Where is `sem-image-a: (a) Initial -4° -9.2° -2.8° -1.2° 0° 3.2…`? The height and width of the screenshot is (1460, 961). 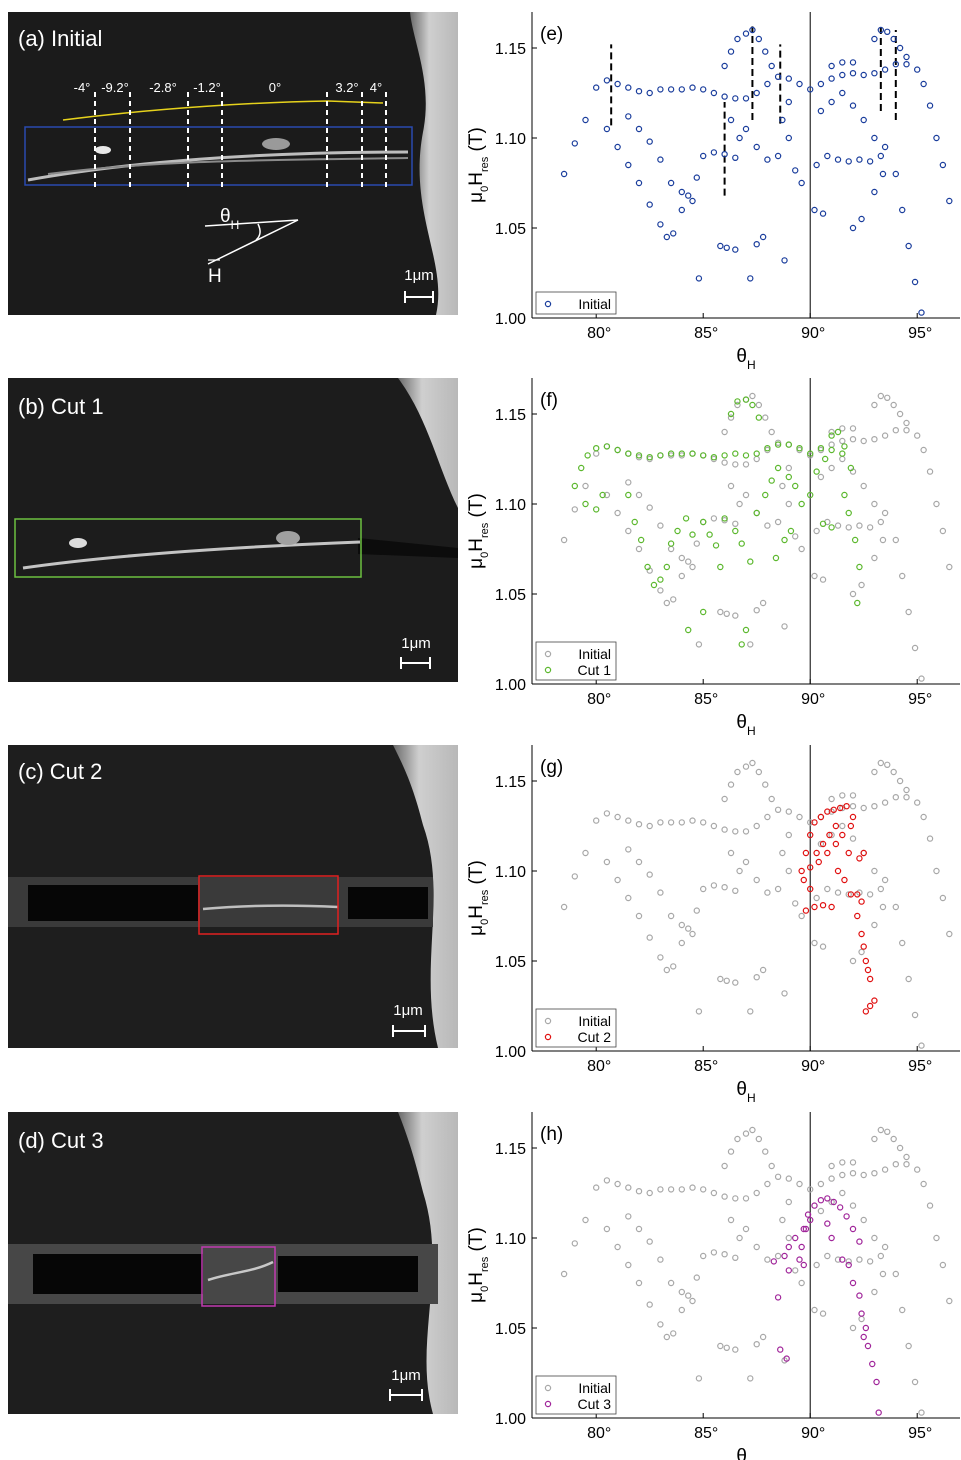 sem-image-a: (a) Initial -4° -9.2° -2.8° -1.2° 0° 3.2… is located at coordinates (233, 163).